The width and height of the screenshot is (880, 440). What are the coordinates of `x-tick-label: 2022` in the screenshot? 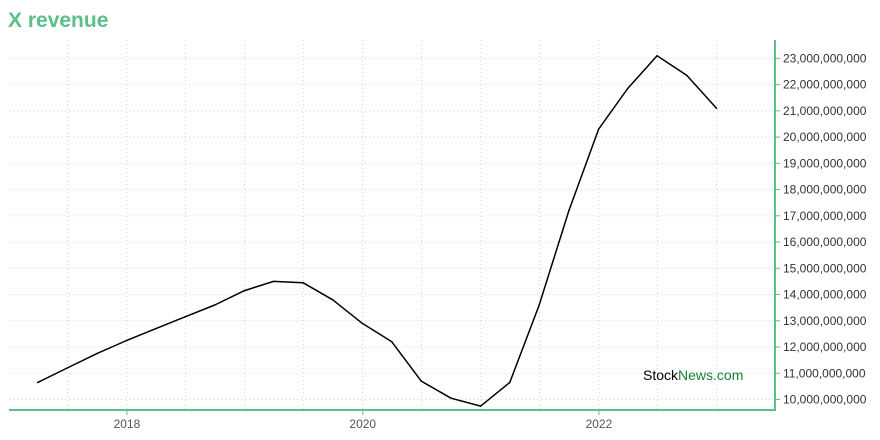 It's located at (599, 424).